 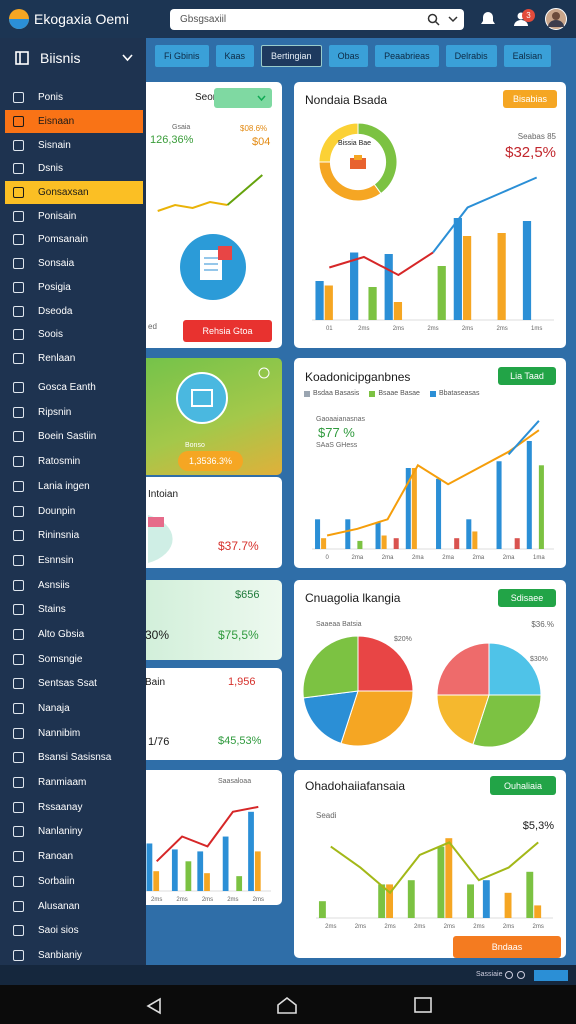 What do you see at coordinates (74, 659) in the screenshot?
I see `menu-item: Somsngie` at bounding box center [74, 659].